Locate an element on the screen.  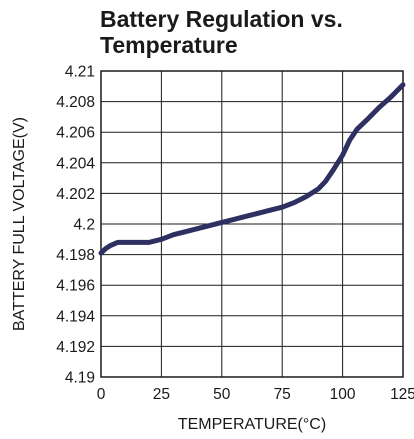
x-tick-label: 125 is located at coordinates (402, 394).